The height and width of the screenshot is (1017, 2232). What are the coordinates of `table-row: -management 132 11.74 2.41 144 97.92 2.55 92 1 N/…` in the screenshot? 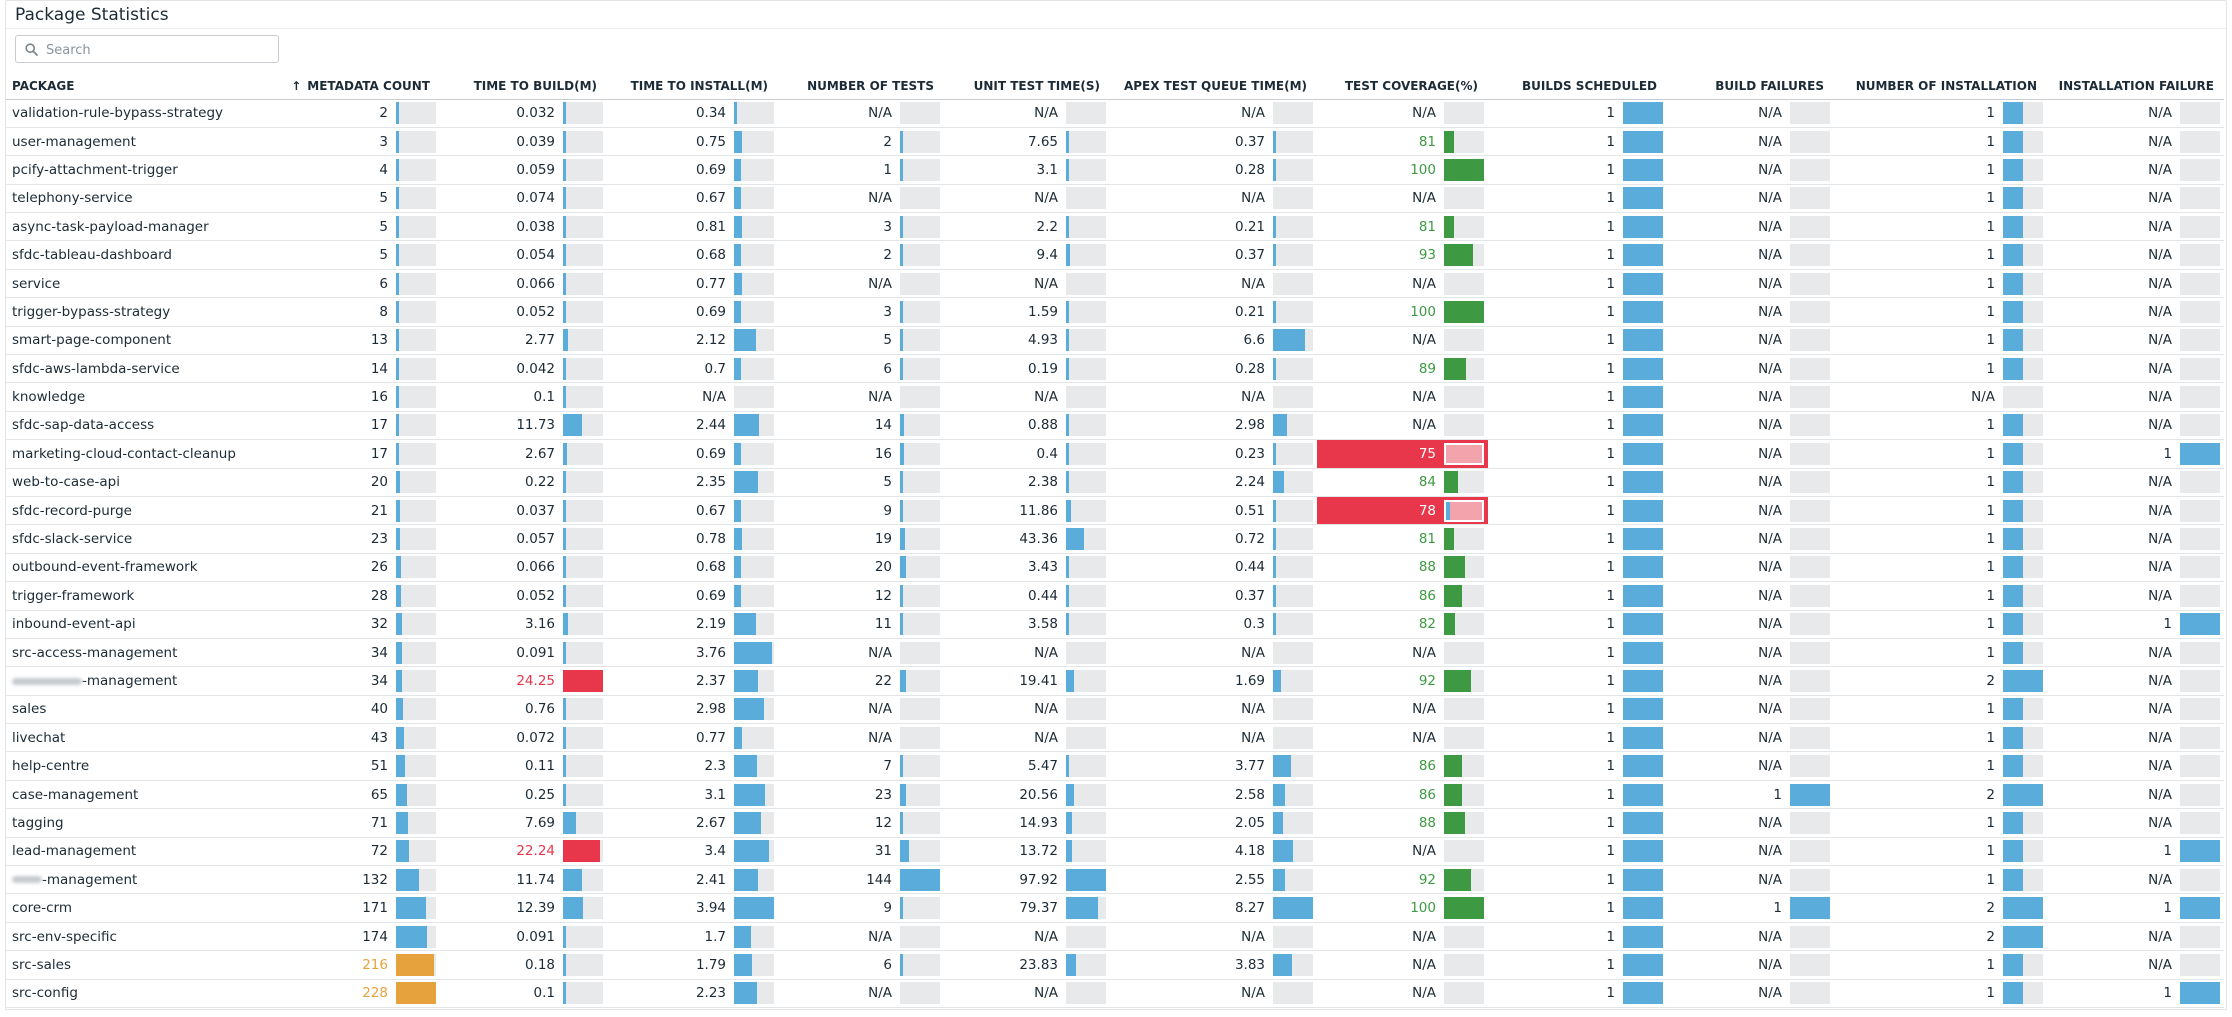 It's located at (1115, 880).